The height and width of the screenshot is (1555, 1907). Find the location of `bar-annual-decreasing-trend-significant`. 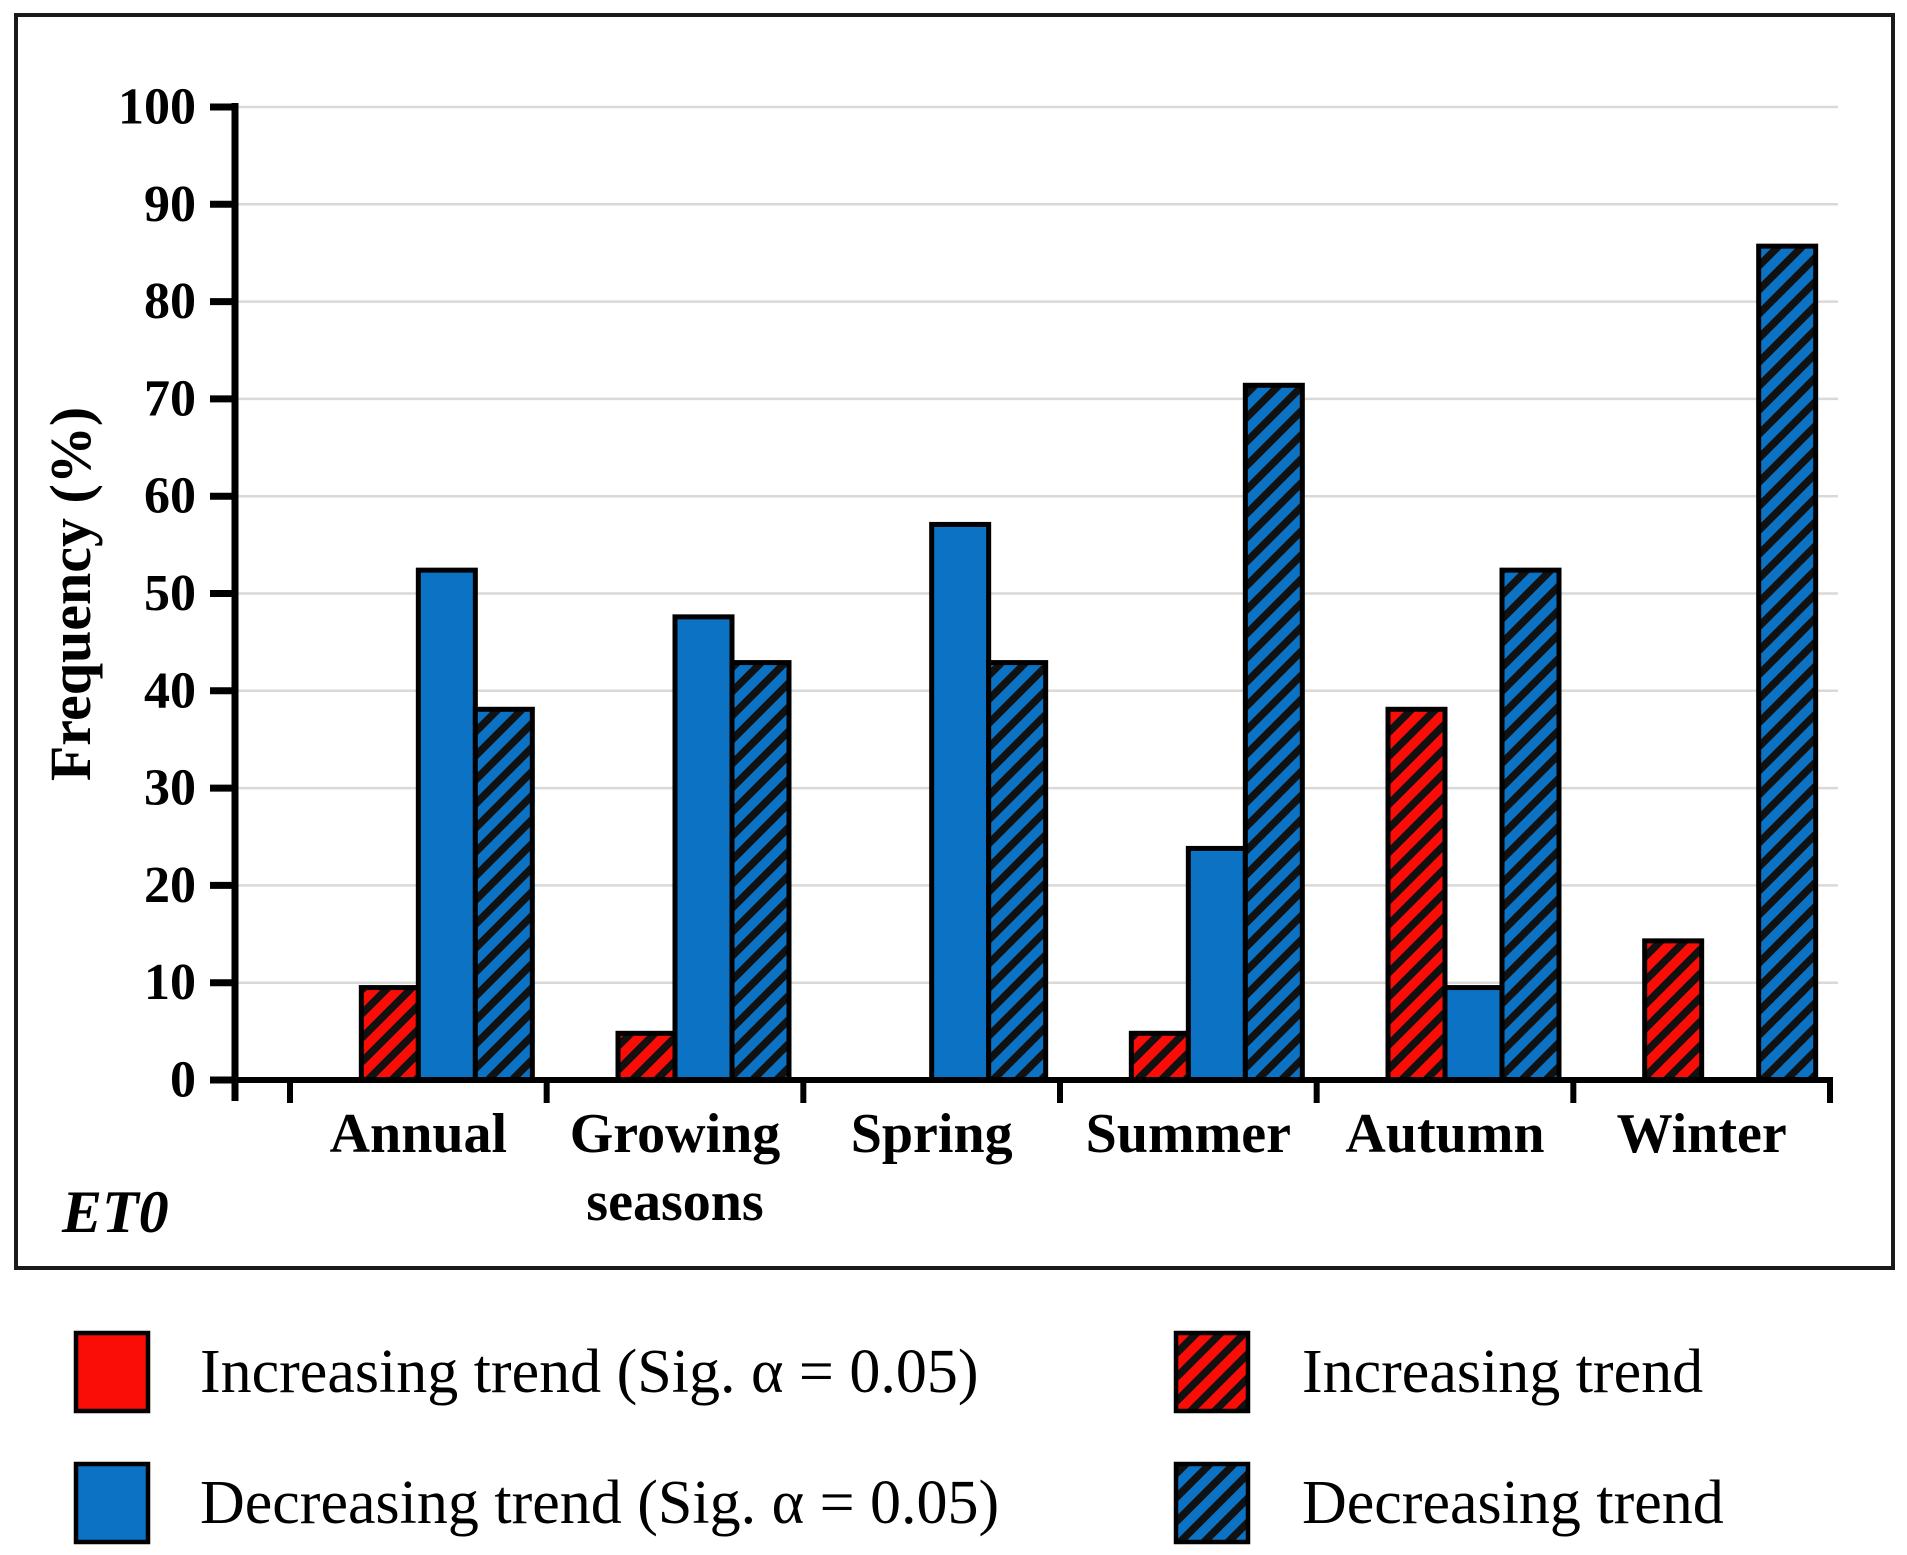

bar-annual-decreasing-trend-significant is located at coordinates (446, 825).